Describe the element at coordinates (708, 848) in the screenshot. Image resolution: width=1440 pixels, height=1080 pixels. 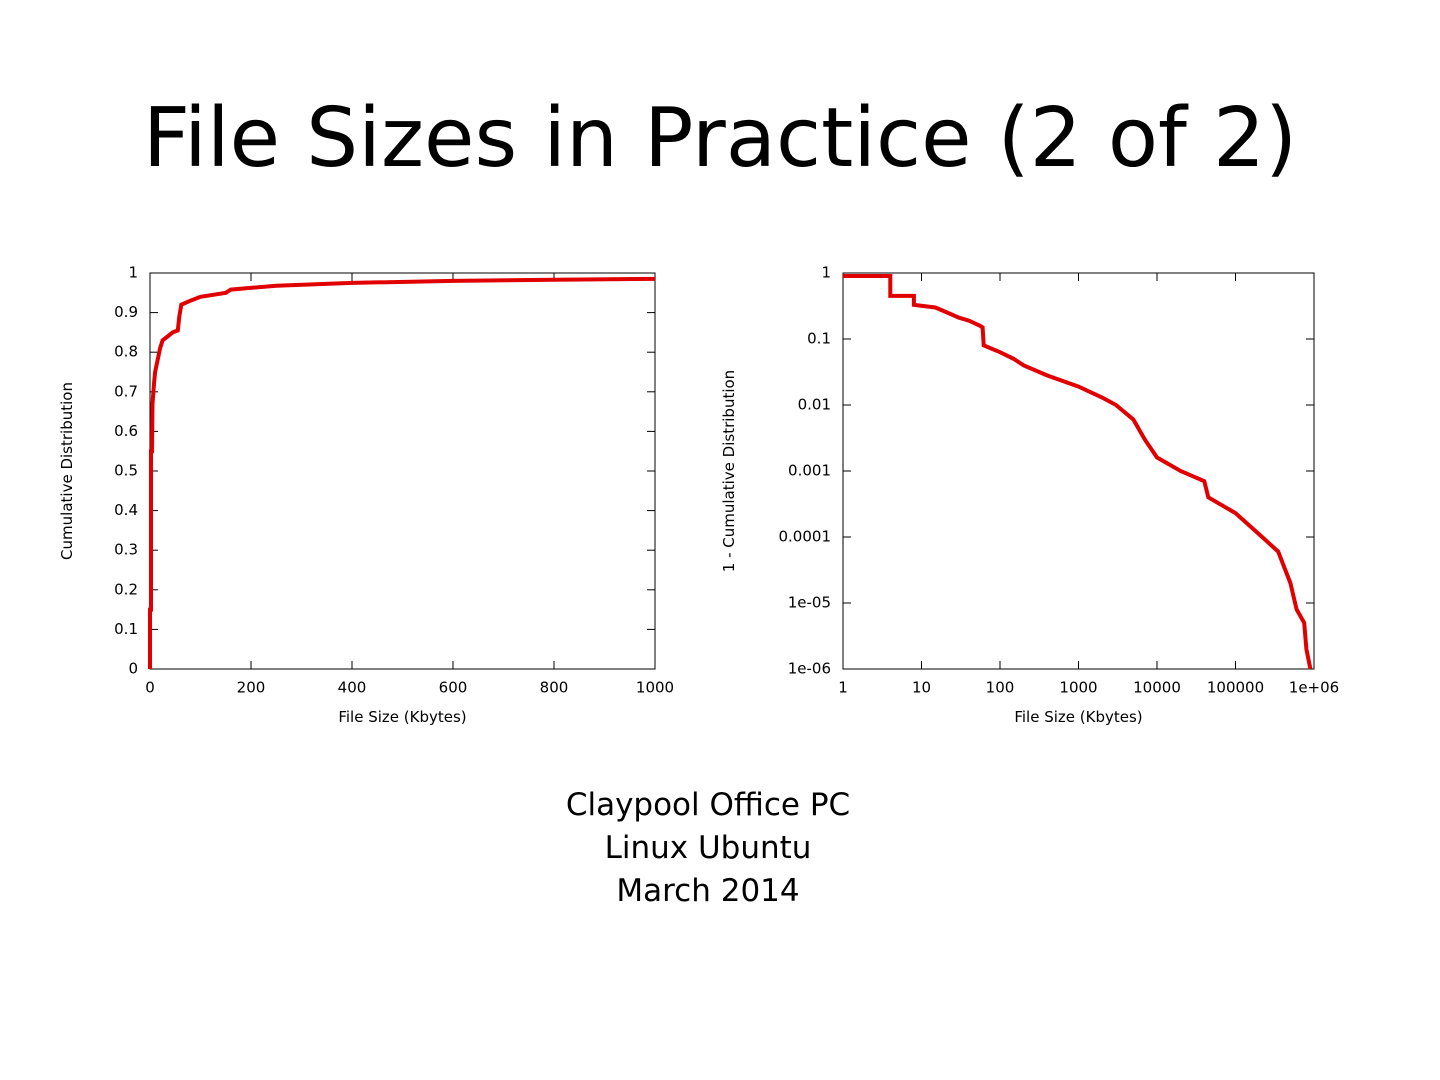
I see `caption-line: Linux Ubuntu` at that location.